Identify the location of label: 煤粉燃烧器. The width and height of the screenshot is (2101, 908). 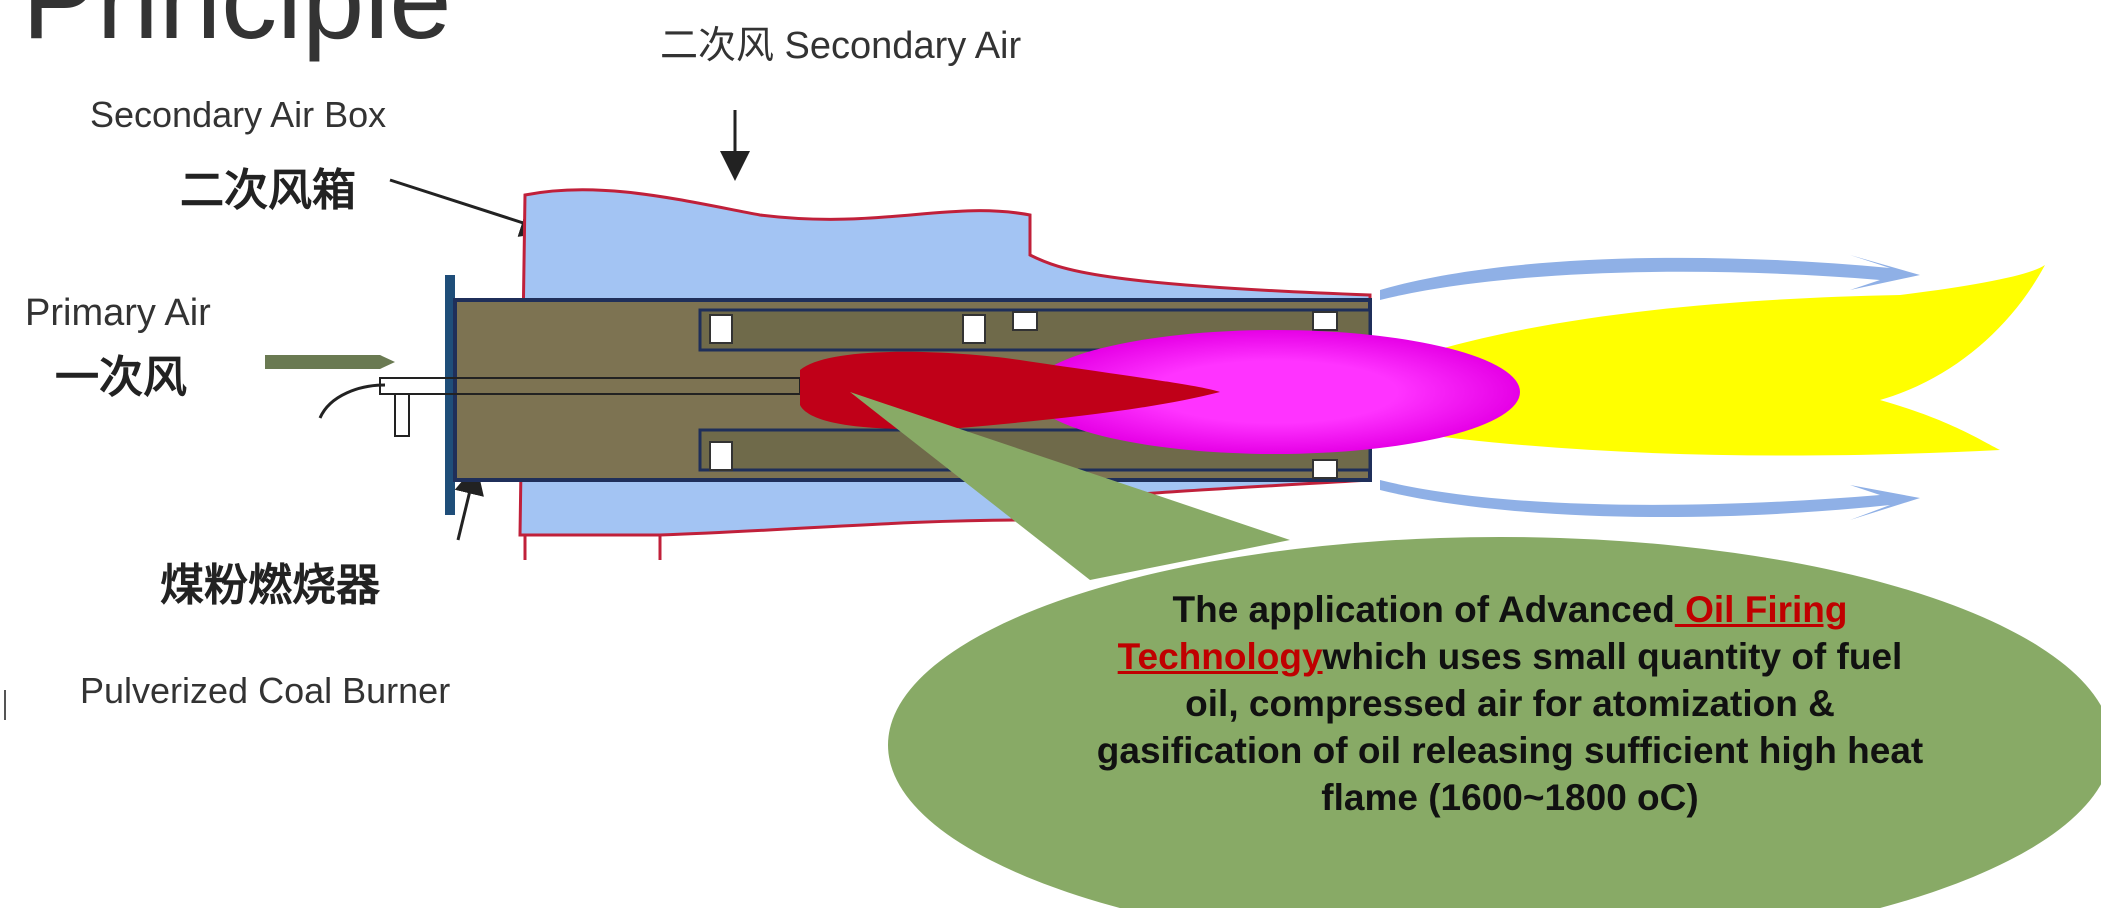
(270, 585).